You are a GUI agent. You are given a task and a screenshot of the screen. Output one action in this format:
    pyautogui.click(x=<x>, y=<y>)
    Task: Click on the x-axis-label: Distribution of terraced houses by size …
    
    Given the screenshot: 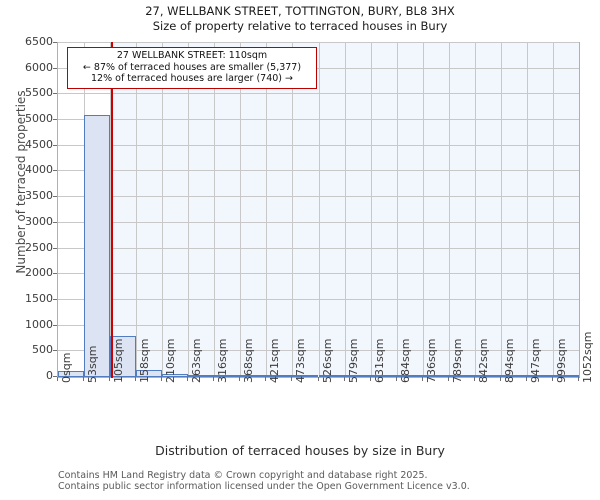 What is the action you would take?
    pyautogui.click(x=300, y=450)
    